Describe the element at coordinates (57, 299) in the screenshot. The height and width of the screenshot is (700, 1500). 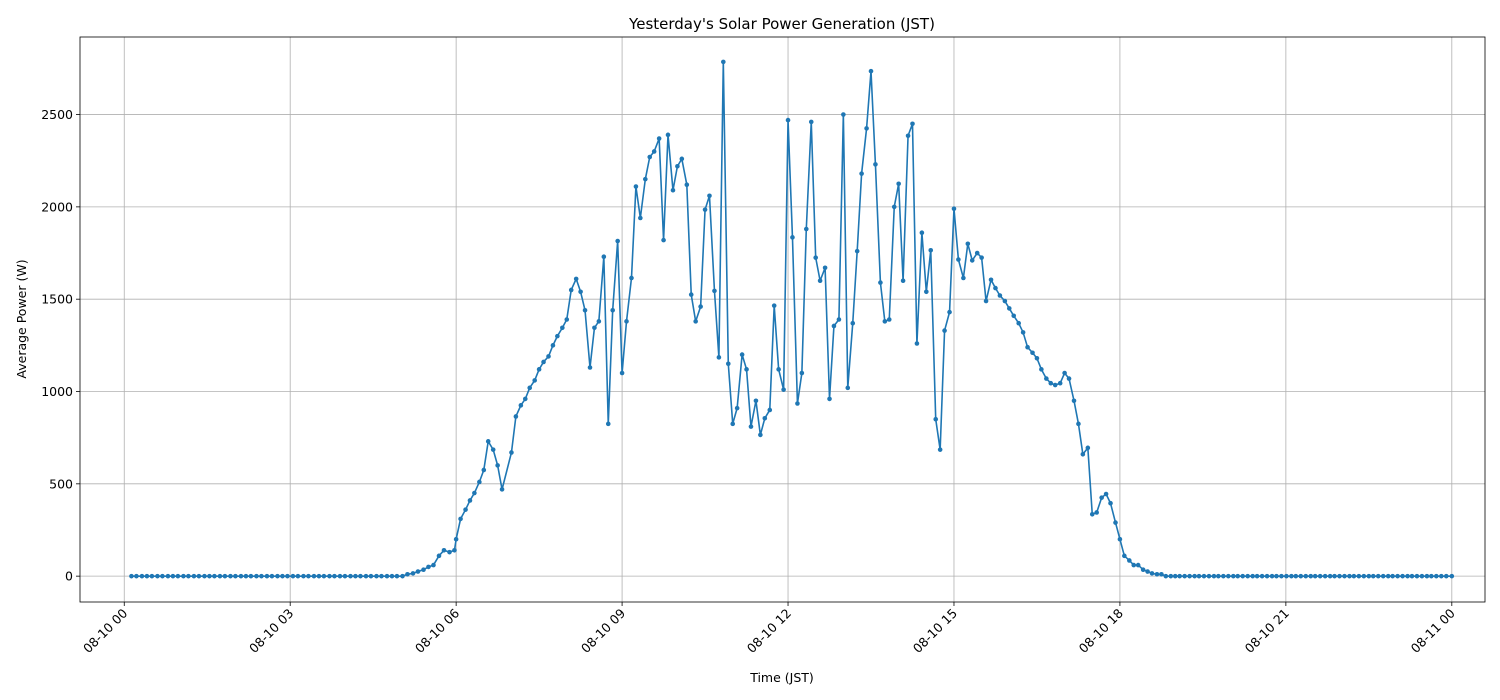
I see `y-tick-label: 1500` at that location.